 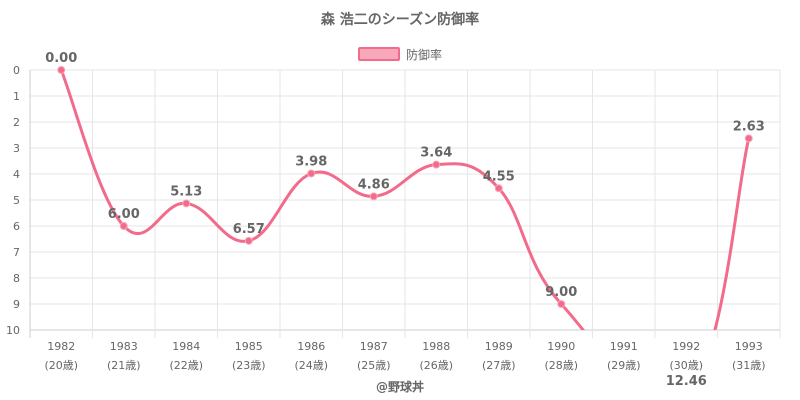 I want to click on y-tick-label: 7, so click(x=16, y=252).